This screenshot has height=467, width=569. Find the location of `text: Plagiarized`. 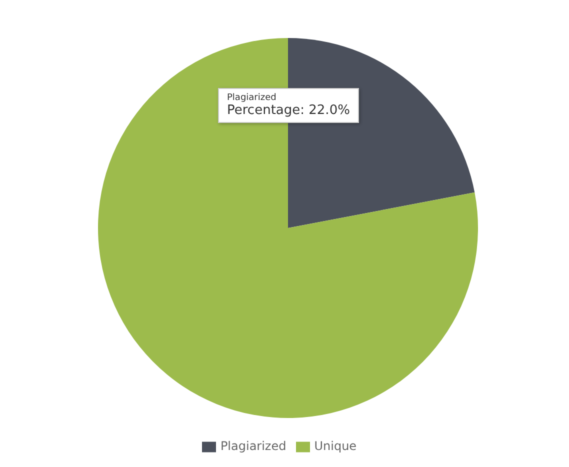

text: Plagiarized is located at coordinates (252, 98).